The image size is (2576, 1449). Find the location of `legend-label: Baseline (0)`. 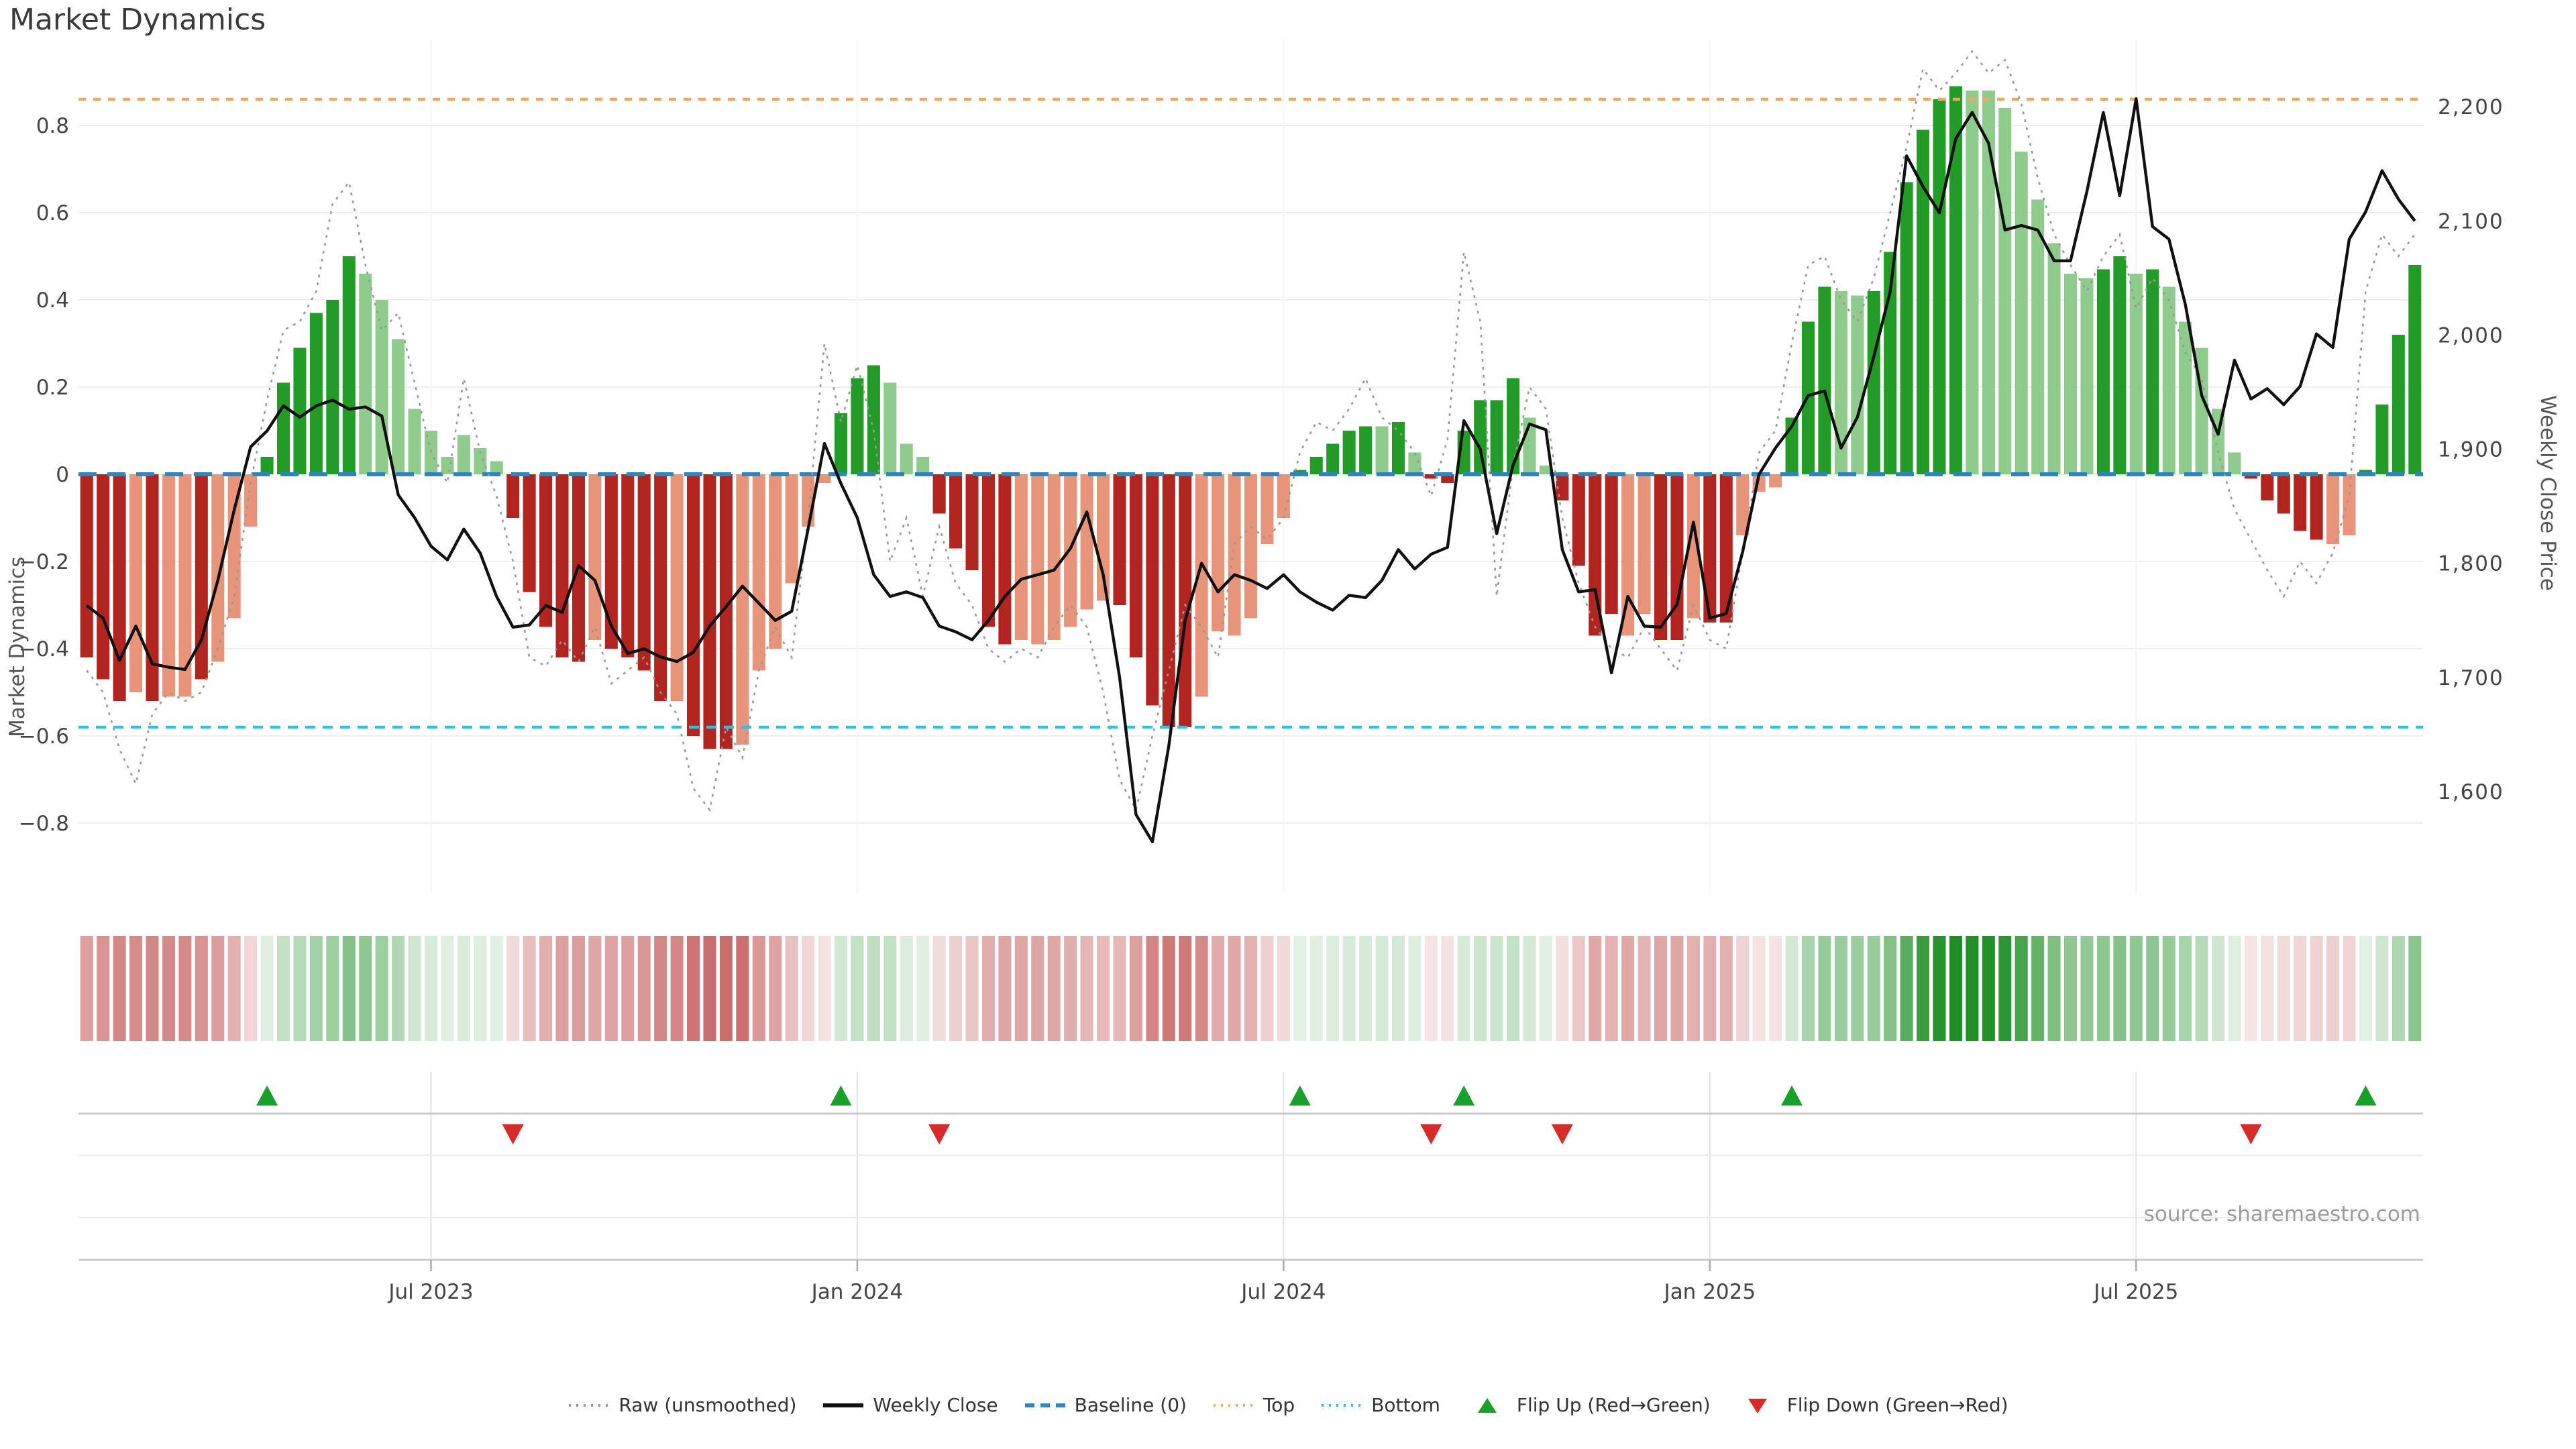

legend-label: Baseline (0) is located at coordinates (1130, 1405).